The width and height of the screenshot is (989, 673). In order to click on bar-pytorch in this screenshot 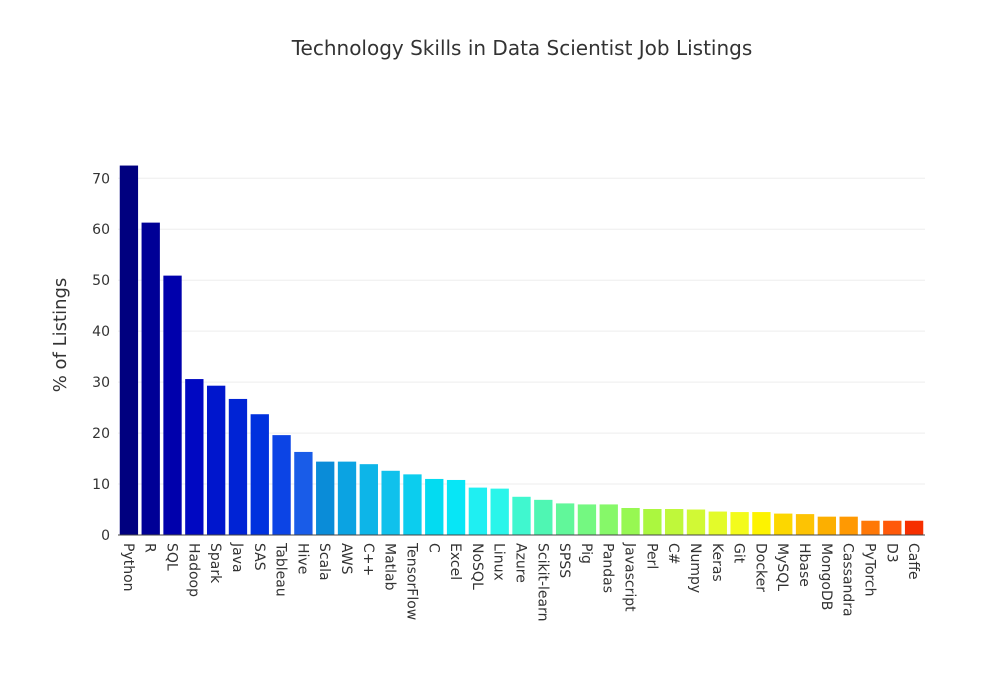, I will do `click(870, 527)`.